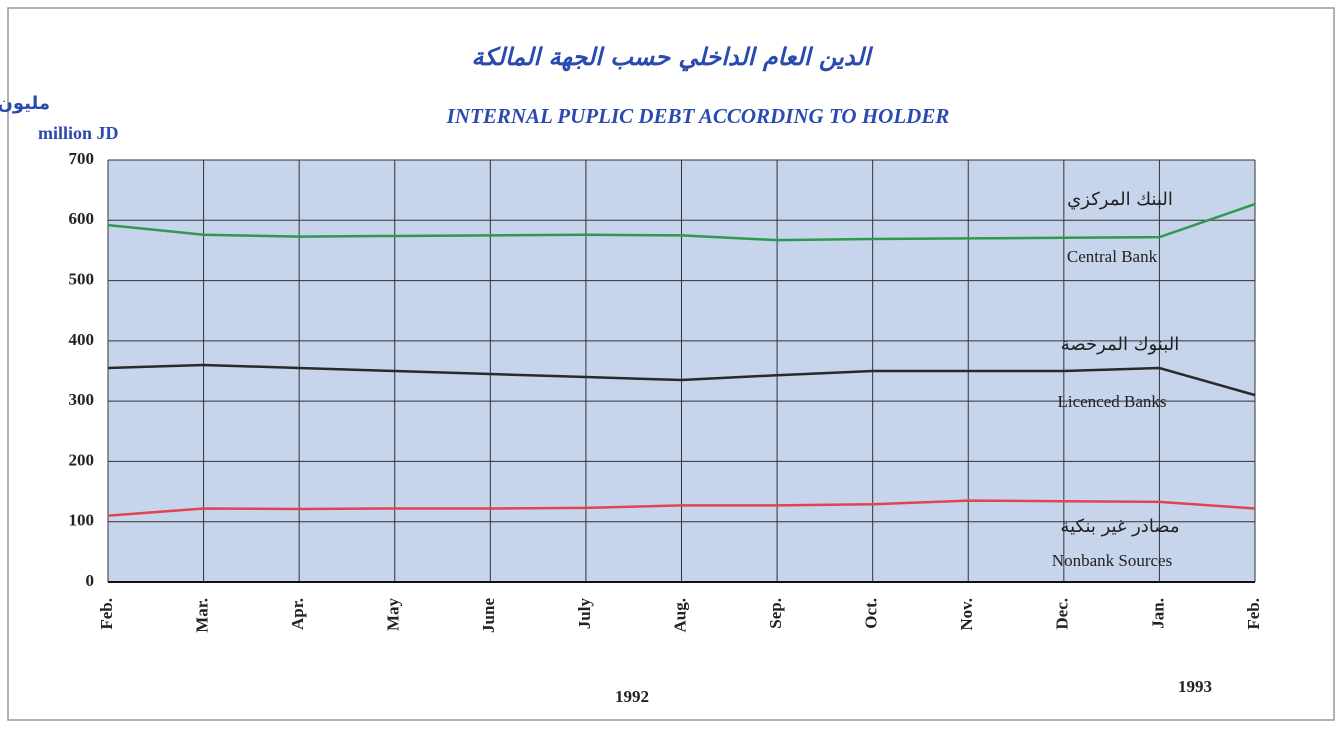 The width and height of the screenshot is (1343, 729). Describe the element at coordinates (25, 103) in the screenshot. I see `y-axis-label-ar: مليون دينار` at that location.